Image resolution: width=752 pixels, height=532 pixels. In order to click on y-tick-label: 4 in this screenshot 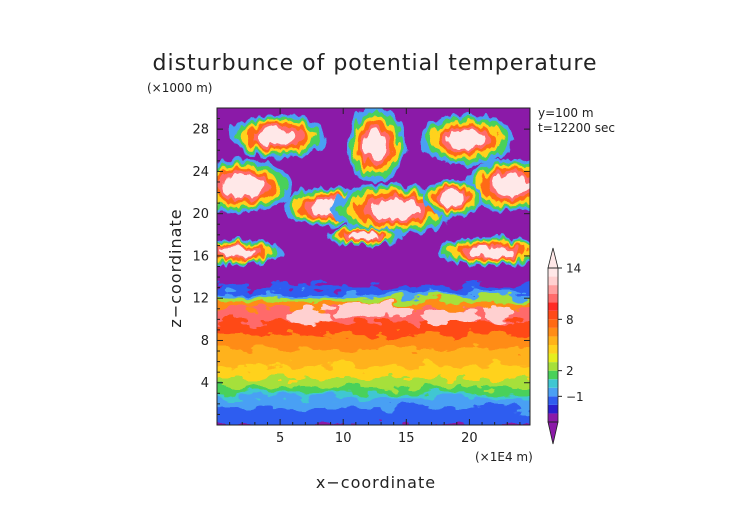, I will do `click(205, 383)`.